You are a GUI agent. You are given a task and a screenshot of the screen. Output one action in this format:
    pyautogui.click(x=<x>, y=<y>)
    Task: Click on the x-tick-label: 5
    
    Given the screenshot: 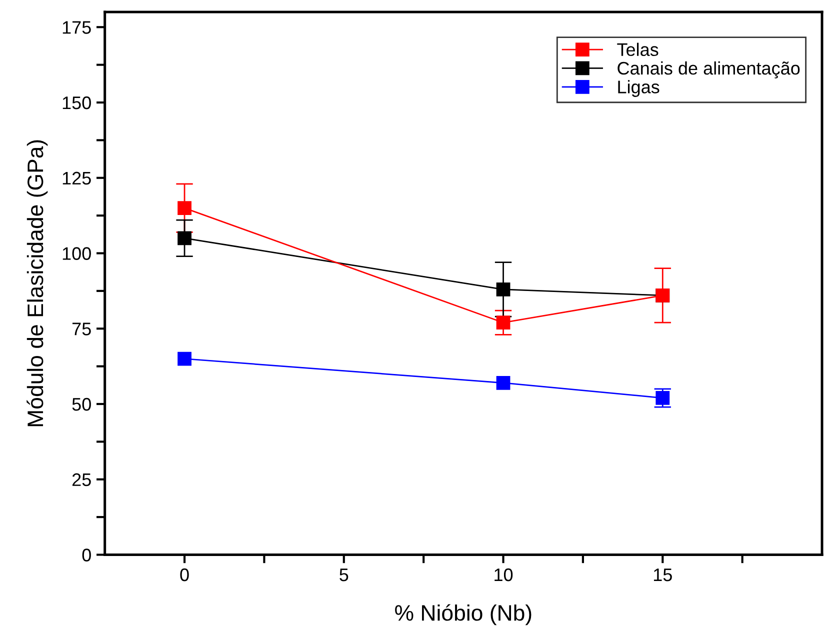 What is the action you would take?
    pyautogui.click(x=344, y=575)
    